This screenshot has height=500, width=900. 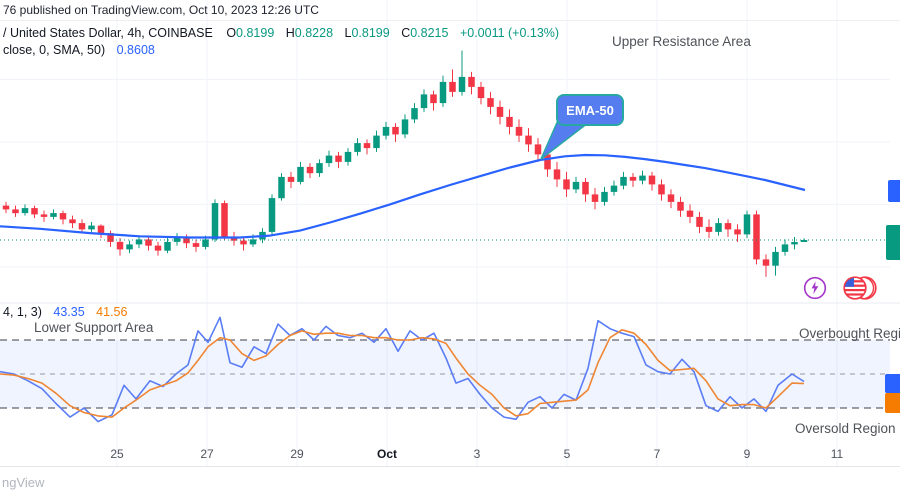 What do you see at coordinates (406, 33) in the screenshot?
I see `close-label: C` at bounding box center [406, 33].